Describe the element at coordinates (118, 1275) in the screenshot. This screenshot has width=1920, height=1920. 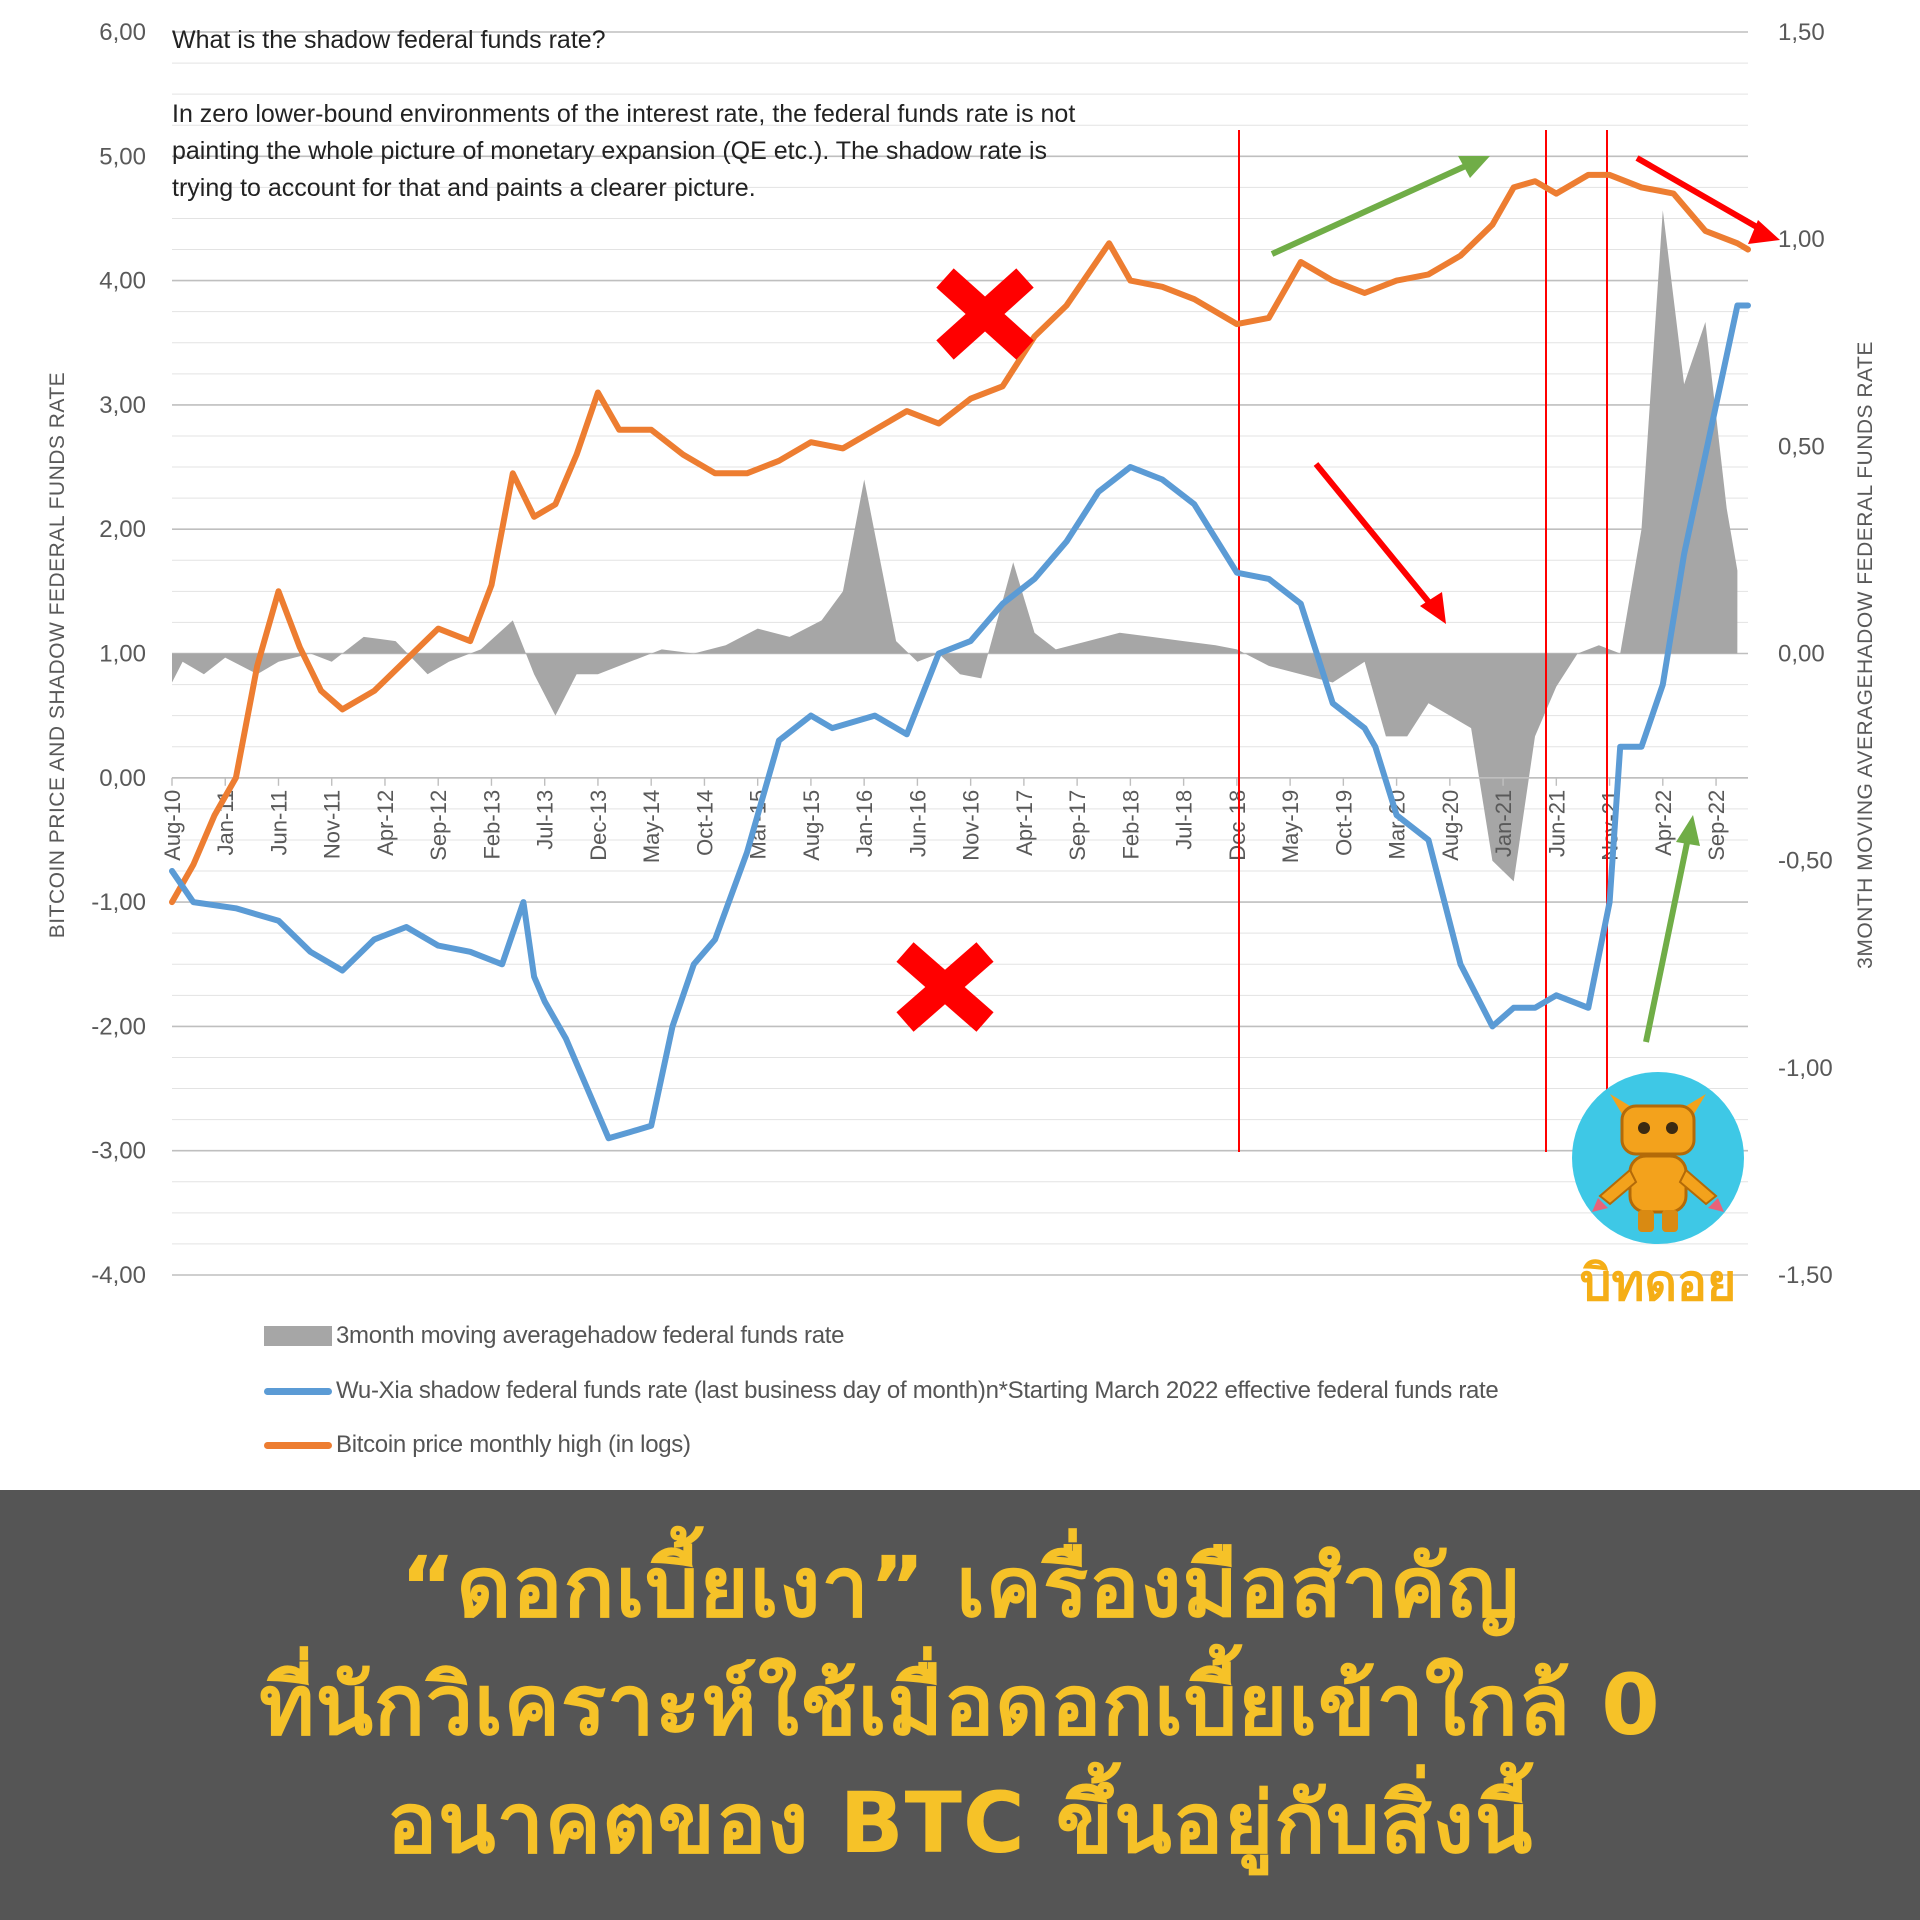
I see `y-tick-label: -4,00` at that location.